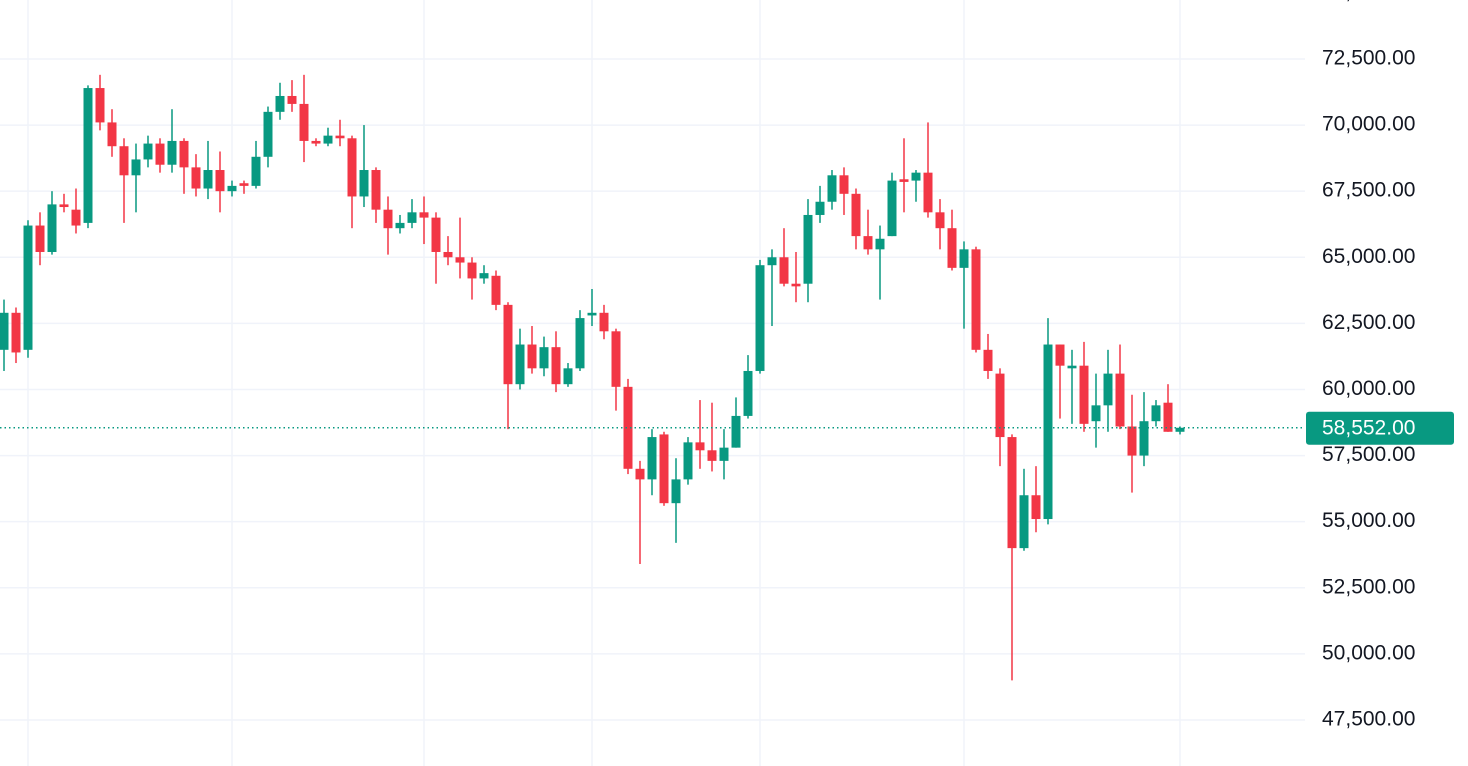 The height and width of the screenshot is (766, 1468). Describe the element at coordinates (1368, 454) in the screenshot. I see `y-tick-label: 57,500.00` at that location.